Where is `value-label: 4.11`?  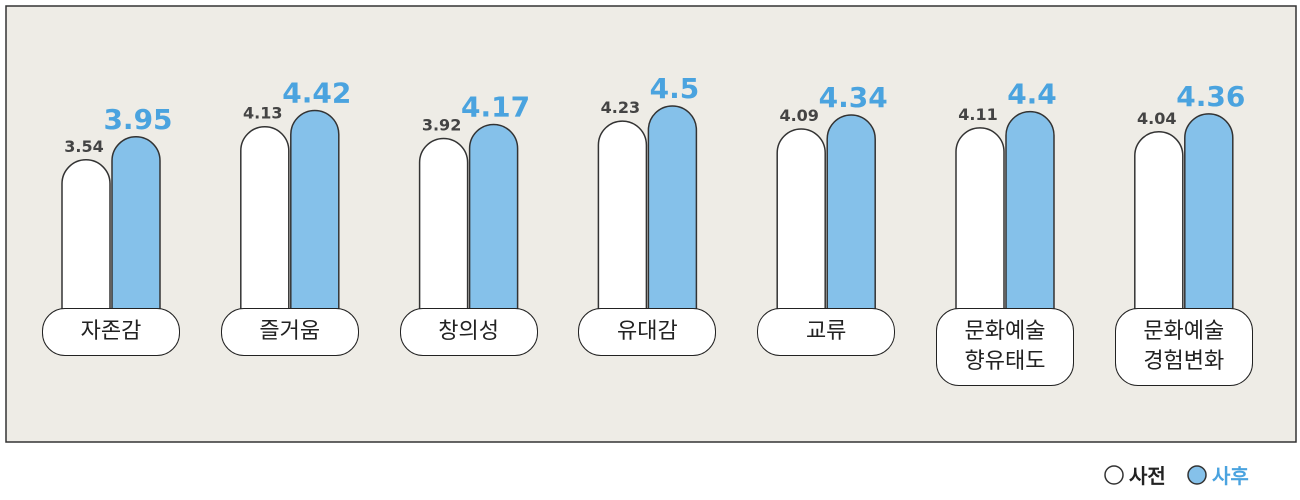 value-label: 4.11 is located at coordinates (977, 114).